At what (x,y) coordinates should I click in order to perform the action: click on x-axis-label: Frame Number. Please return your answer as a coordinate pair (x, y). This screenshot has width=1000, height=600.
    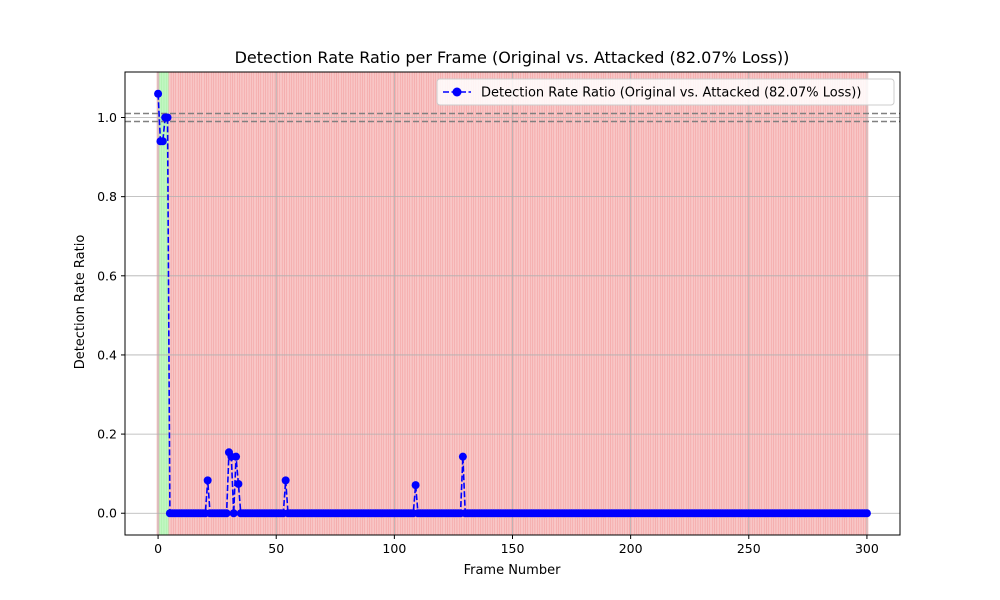
    Looking at the image, I should click on (513, 570).